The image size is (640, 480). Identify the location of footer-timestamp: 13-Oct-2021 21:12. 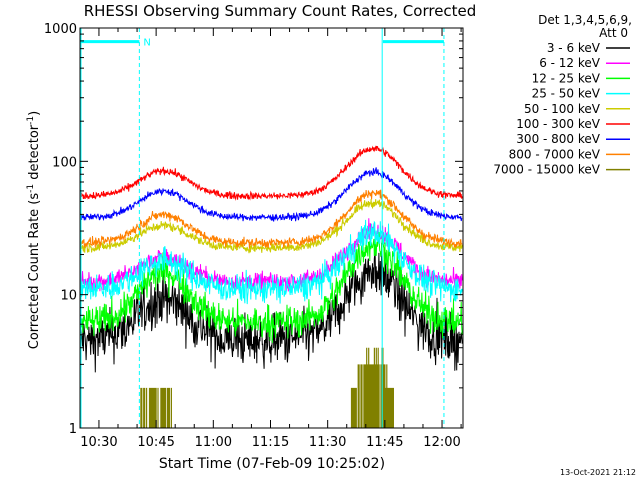
(598, 472).